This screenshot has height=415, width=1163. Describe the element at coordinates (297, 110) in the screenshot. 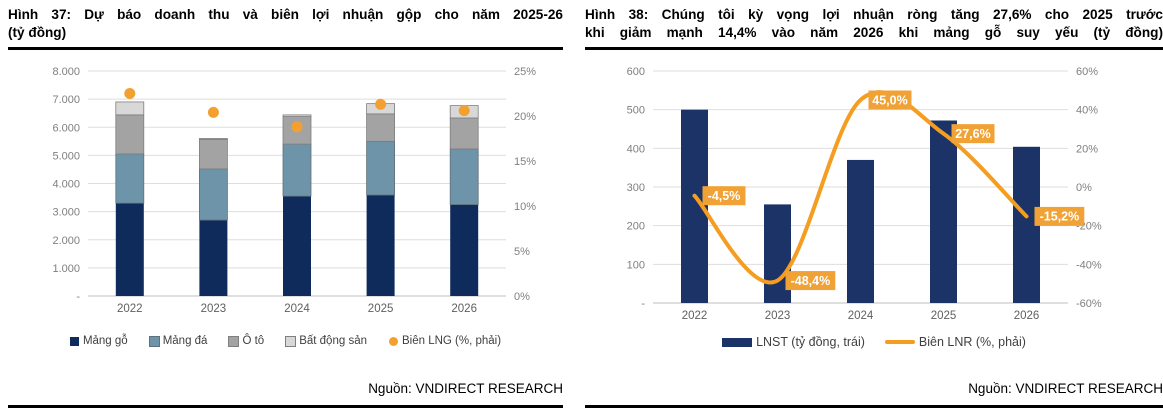

I see `overlay-series` at that location.